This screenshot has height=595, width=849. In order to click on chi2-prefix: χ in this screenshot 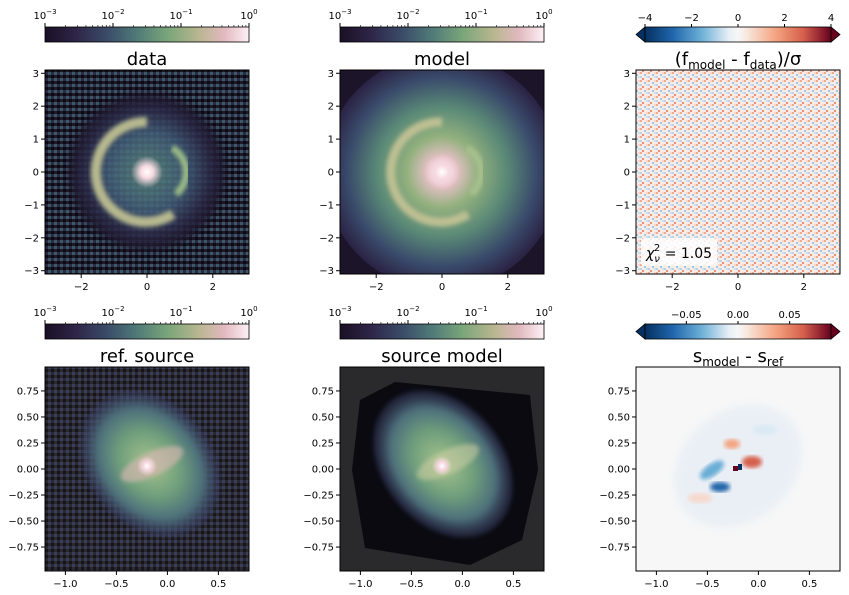, I will do `click(650, 254)`.